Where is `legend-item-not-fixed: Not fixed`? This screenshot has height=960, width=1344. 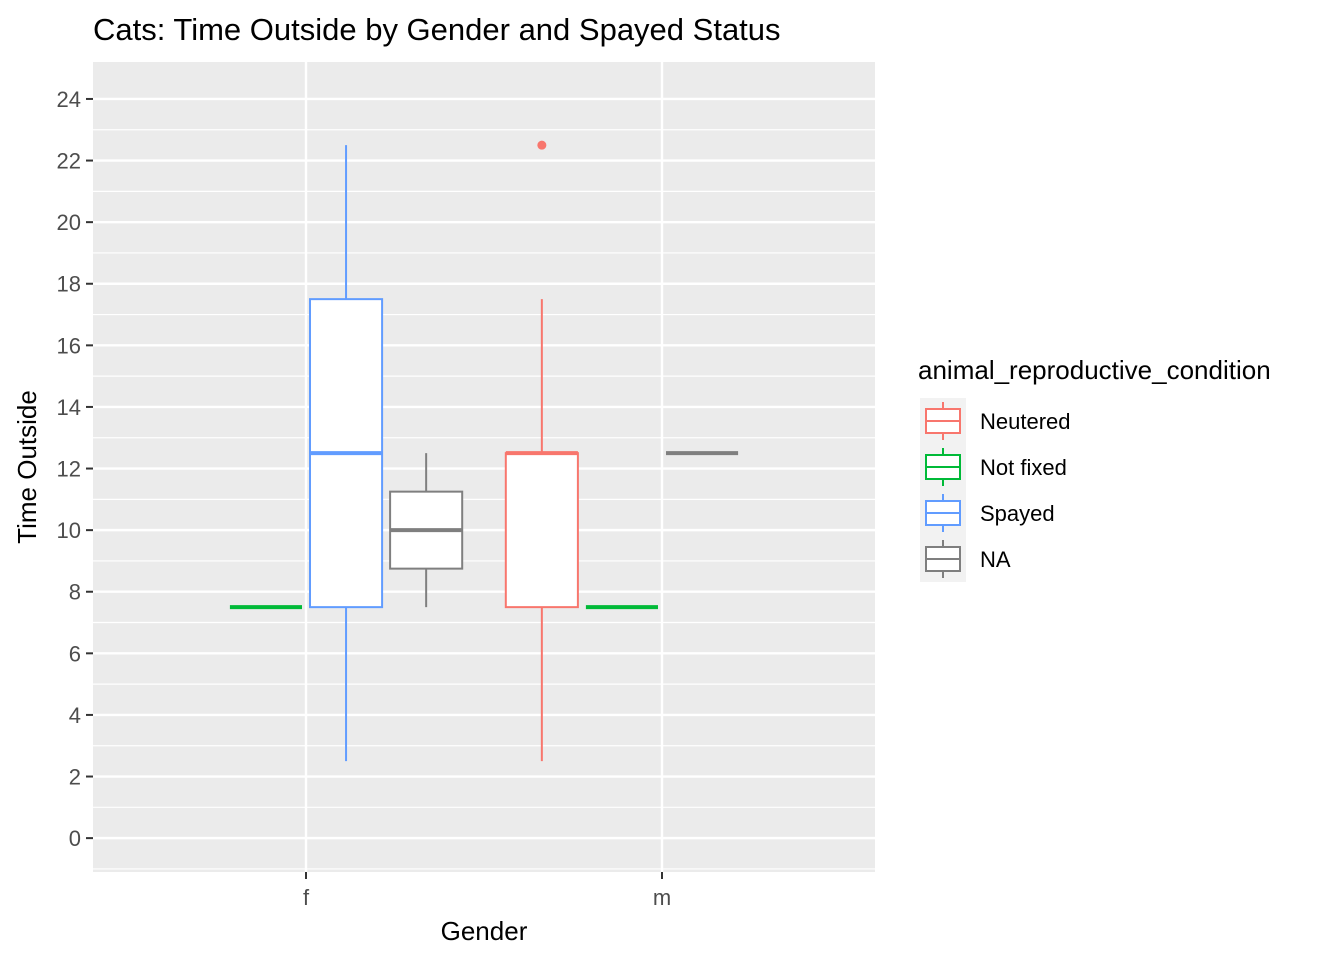
legend-item-not-fixed: Not fixed is located at coordinates (993, 467).